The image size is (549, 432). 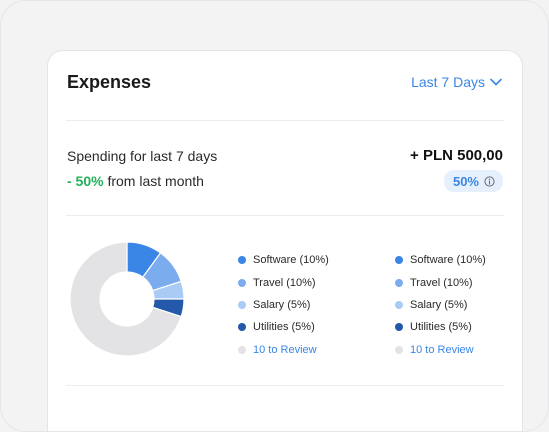 I want to click on info-icon, so click(x=489, y=181).